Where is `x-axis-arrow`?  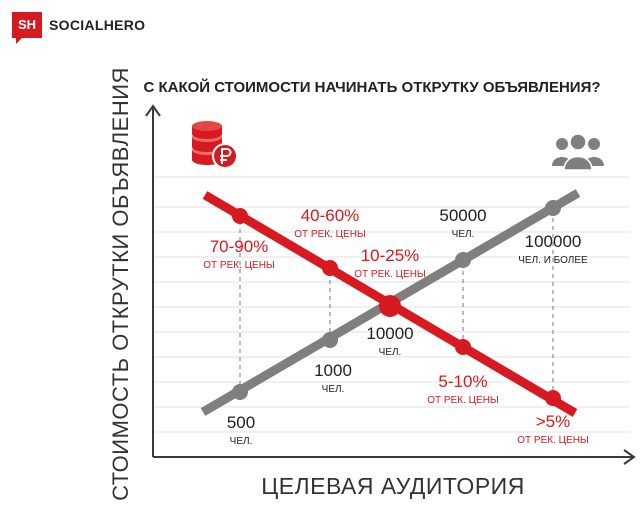 x-axis-arrow is located at coordinates (629, 457).